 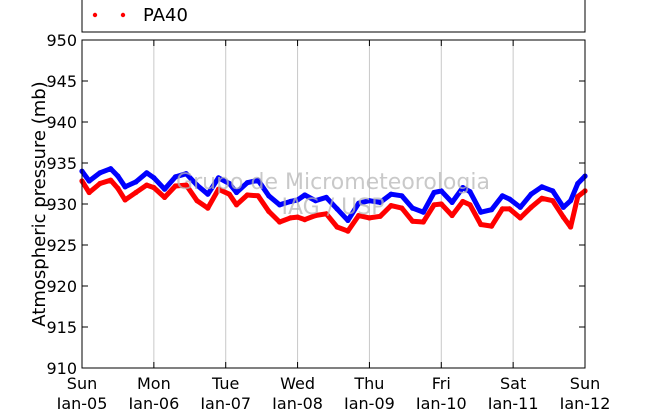 What do you see at coordinates (140, 15) in the screenshot?
I see `legend-entry: PA40` at bounding box center [140, 15].